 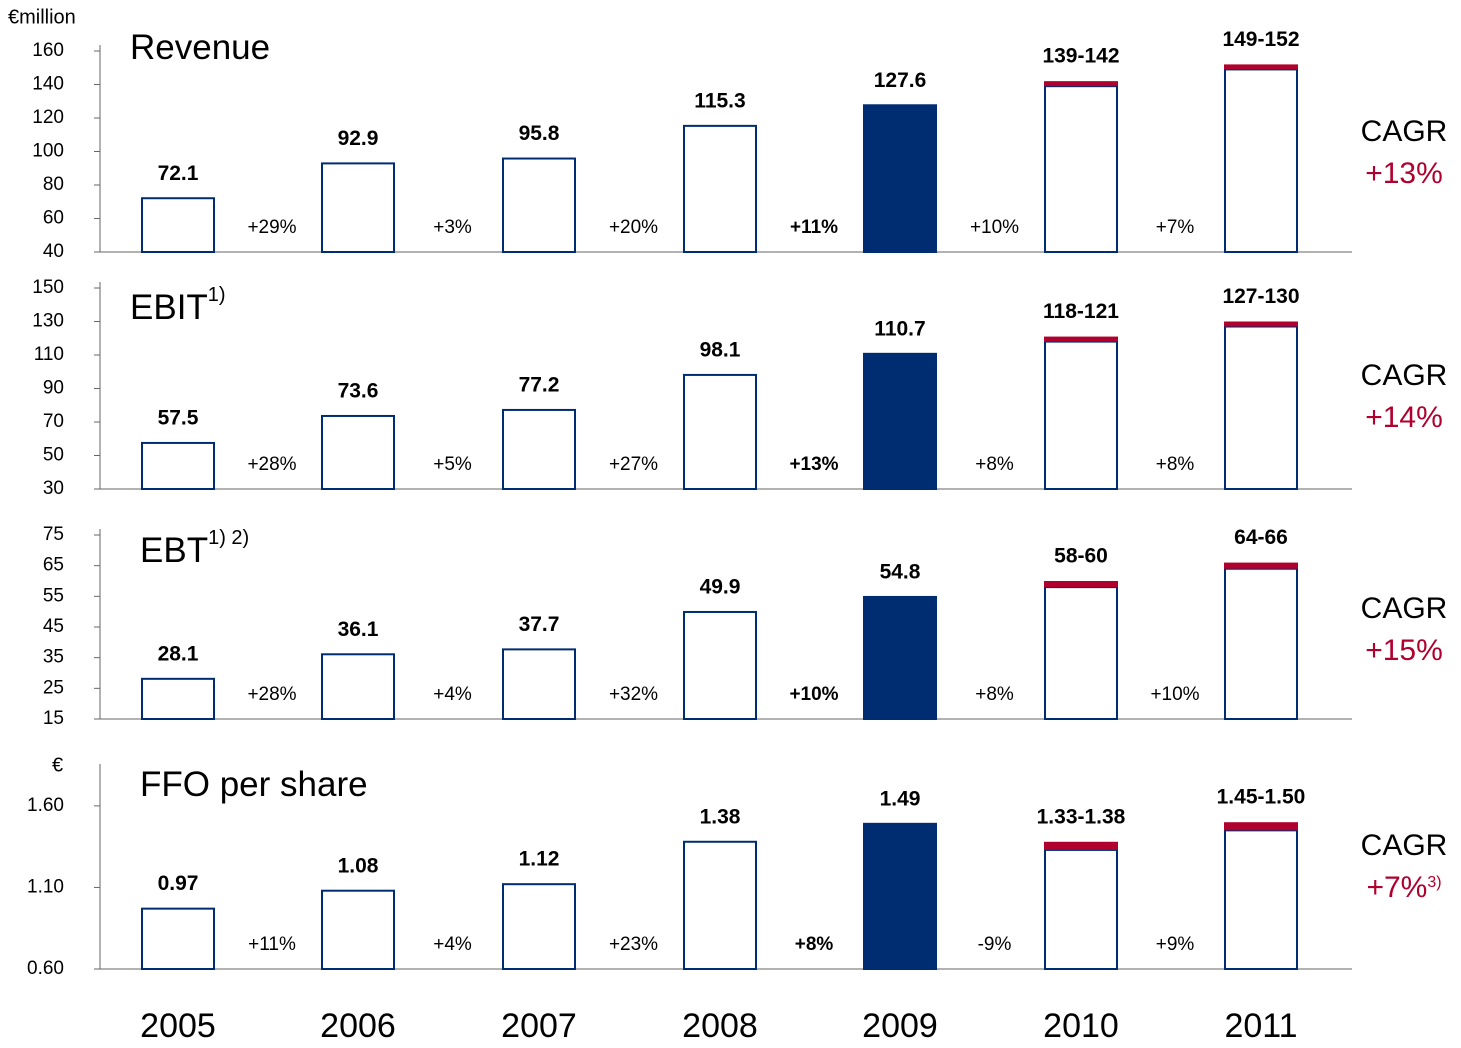 I want to click on growth-label: +7%, so click(x=1175, y=227).